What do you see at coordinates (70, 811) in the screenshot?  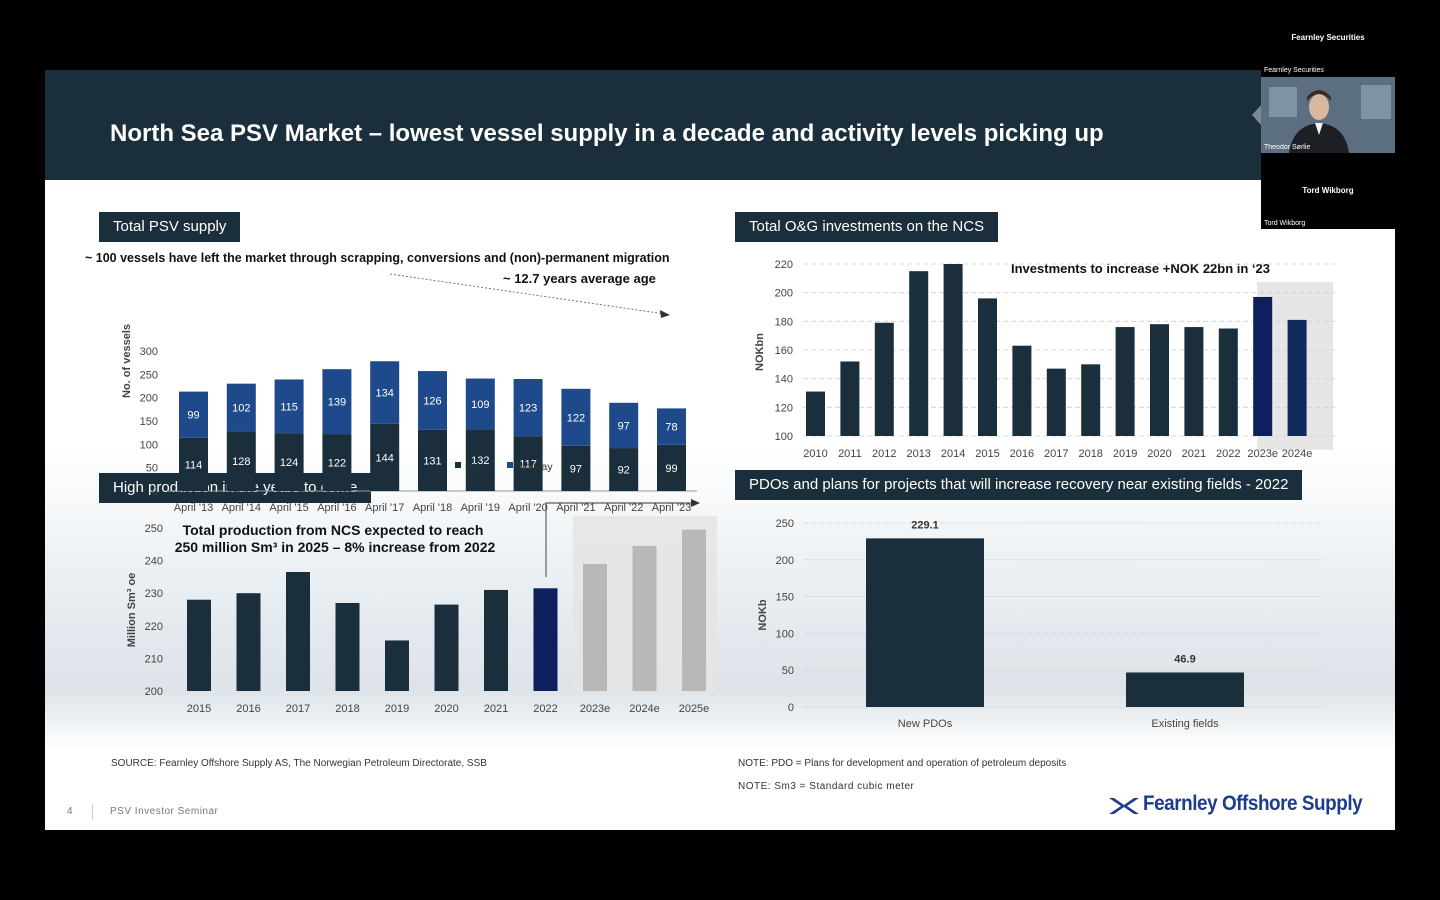 I see `page-number: 4` at bounding box center [70, 811].